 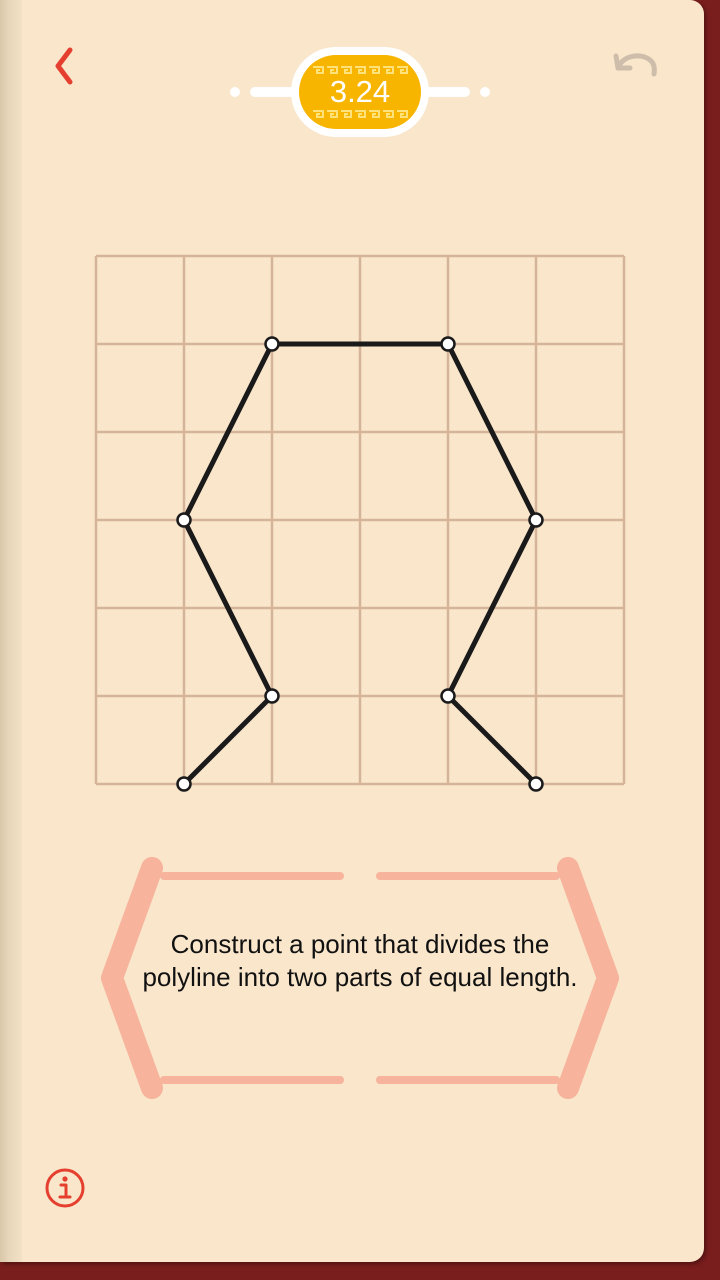 What do you see at coordinates (11, 631) in the screenshot?
I see `book-spine` at bounding box center [11, 631].